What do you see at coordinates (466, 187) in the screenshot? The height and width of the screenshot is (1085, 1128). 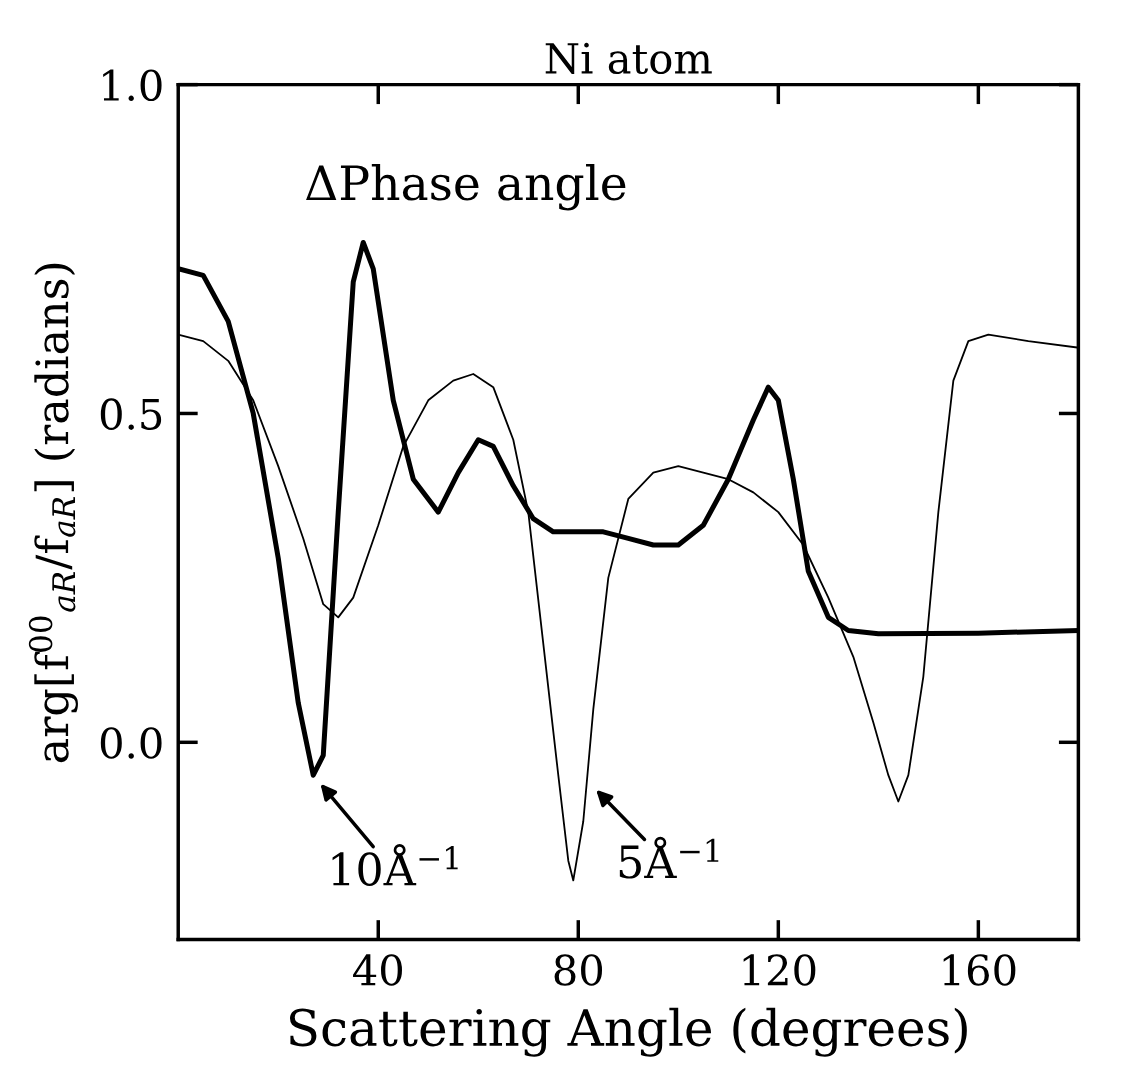 I see `annotation: ΔPhase angle` at bounding box center [466, 187].